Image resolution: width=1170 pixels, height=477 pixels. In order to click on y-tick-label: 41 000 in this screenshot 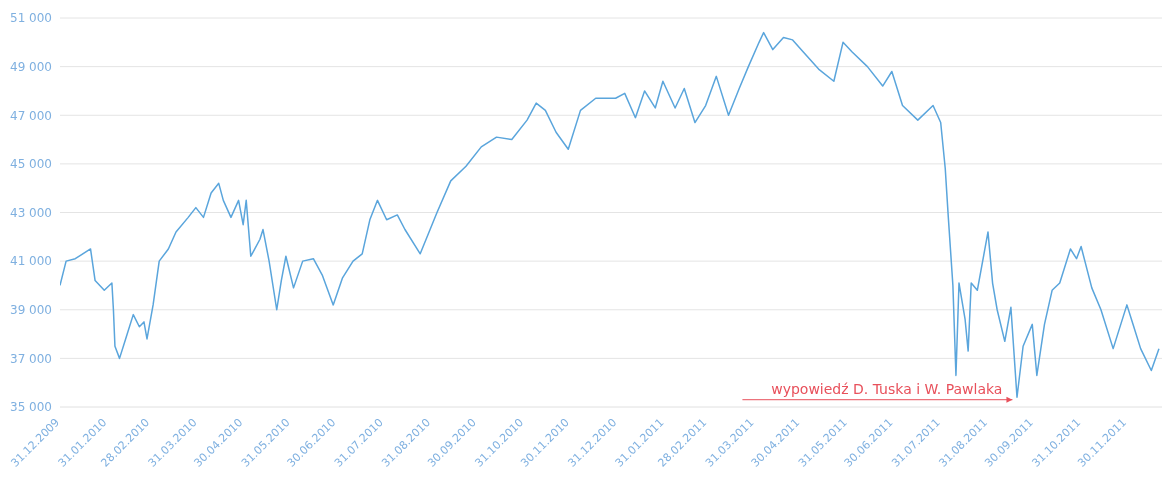, I will do `click(31, 261)`.